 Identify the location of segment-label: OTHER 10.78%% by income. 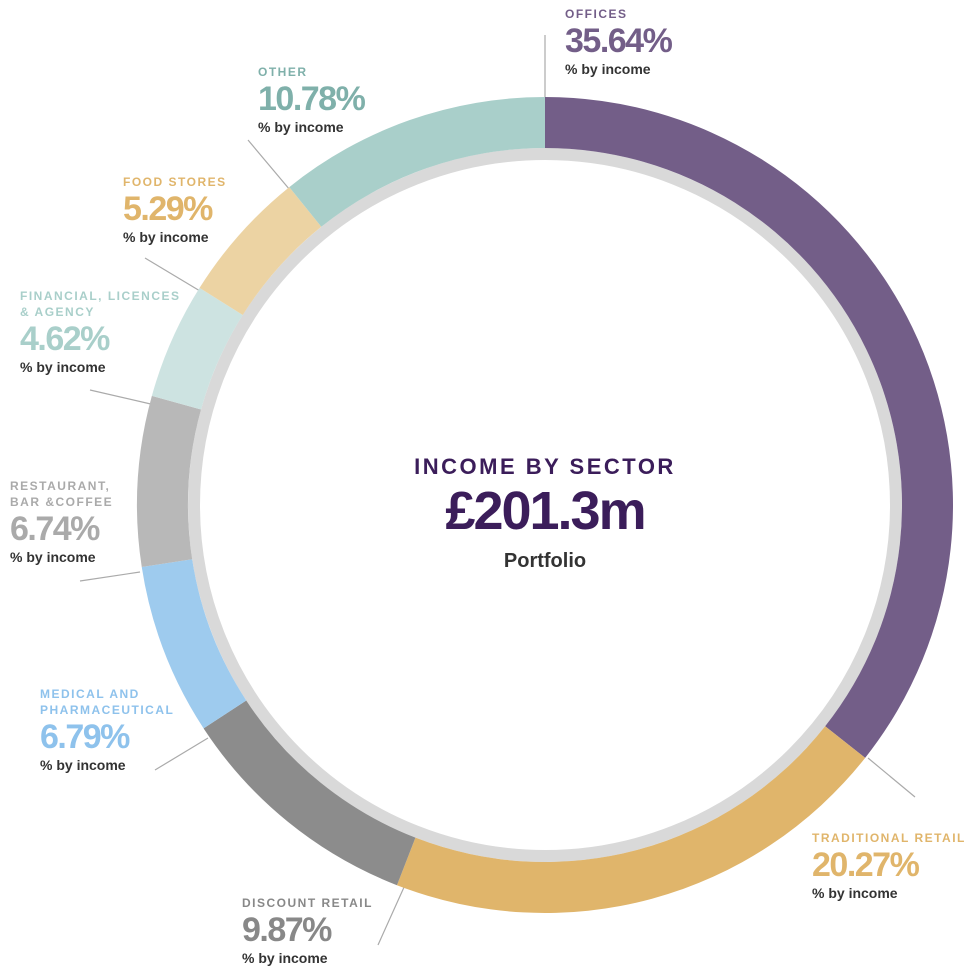
(358, 100).